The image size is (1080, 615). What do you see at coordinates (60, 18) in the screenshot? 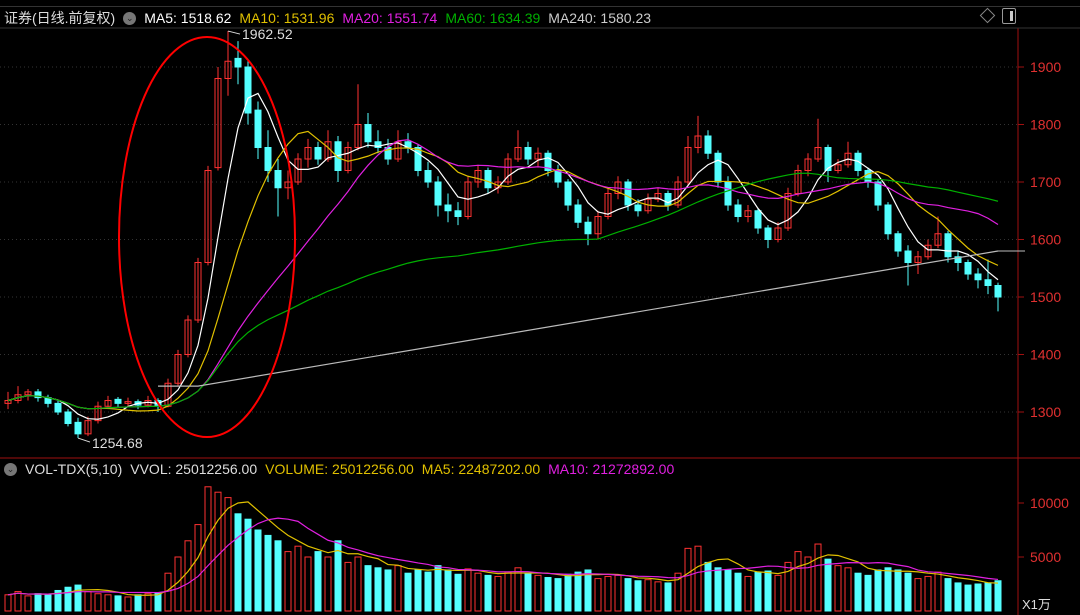
I see `chart-title: 证券(日线.前复权)` at bounding box center [60, 18].